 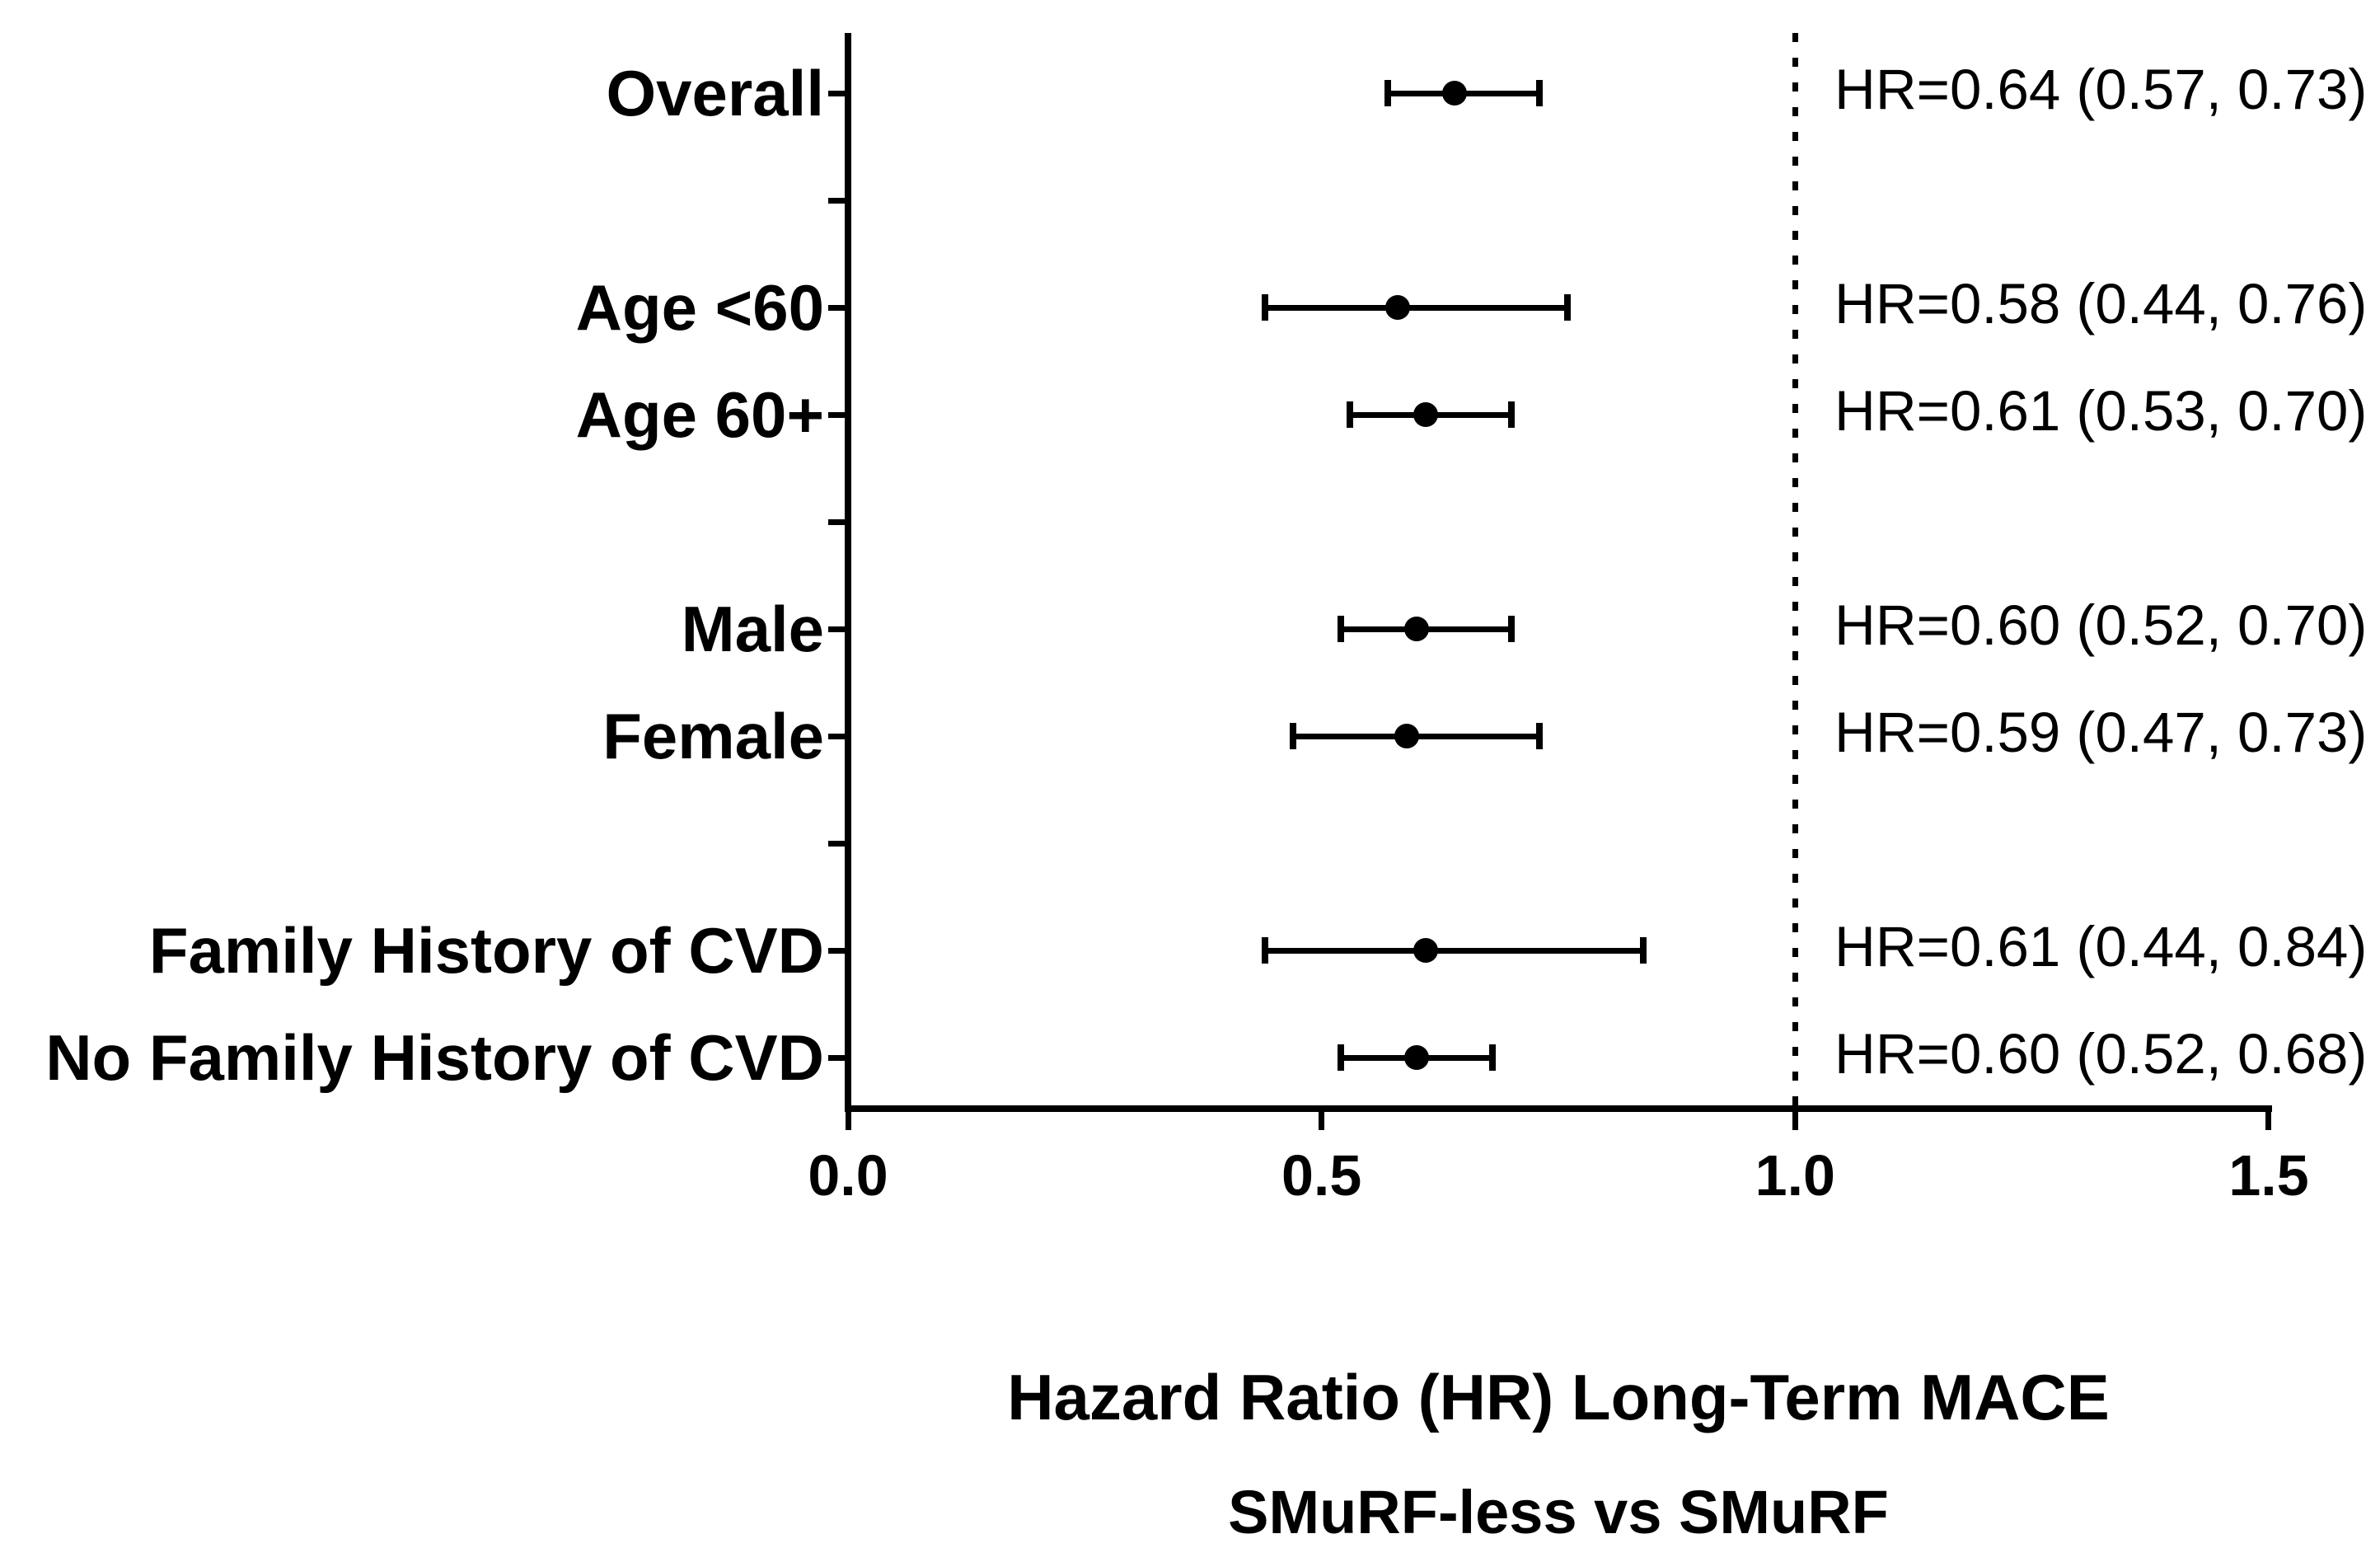 What do you see at coordinates (713, 736) in the screenshot?
I see `row-label: Female` at bounding box center [713, 736].